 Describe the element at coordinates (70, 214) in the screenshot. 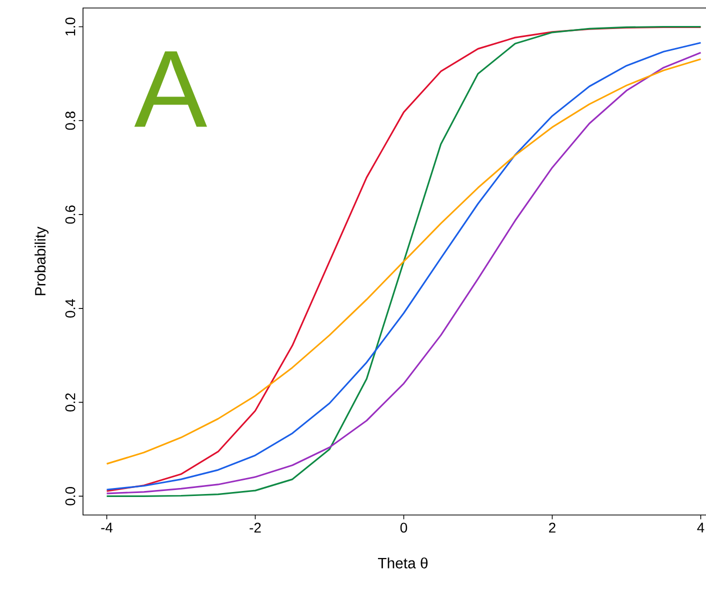

I see `y-tick-label: 0.6` at that location.